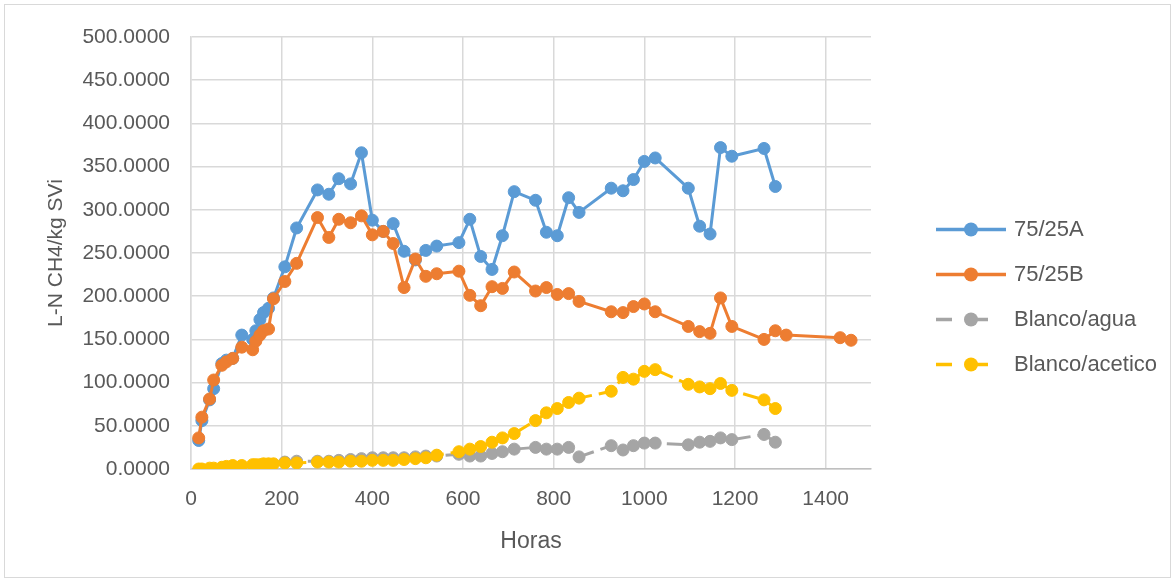  What do you see at coordinates (126, 294) in the screenshot?
I see `y-tick-label: 200.0000` at bounding box center [126, 294].